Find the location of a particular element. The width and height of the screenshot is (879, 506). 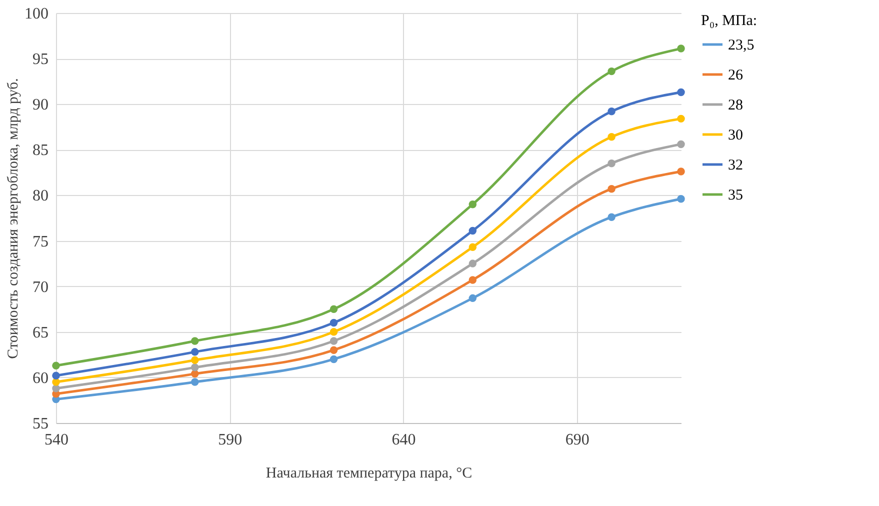

legend-label: 30 is located at coordinates (735, 136).